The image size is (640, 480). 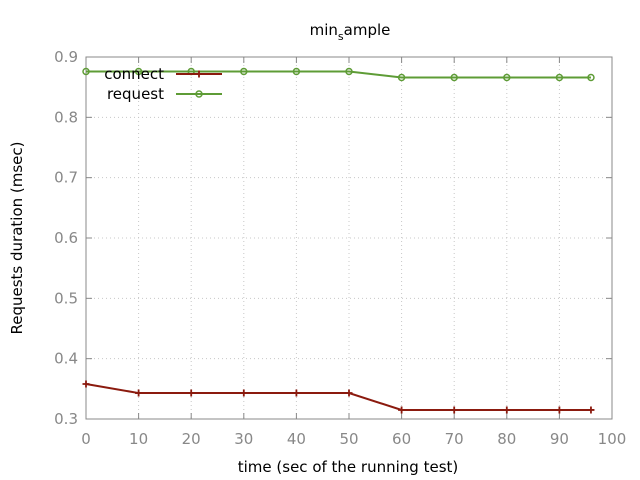 What do you see at coordinates (135, 94) in the screenshot?
I see `legend-label-request: request` at bounding box center [135, 94].